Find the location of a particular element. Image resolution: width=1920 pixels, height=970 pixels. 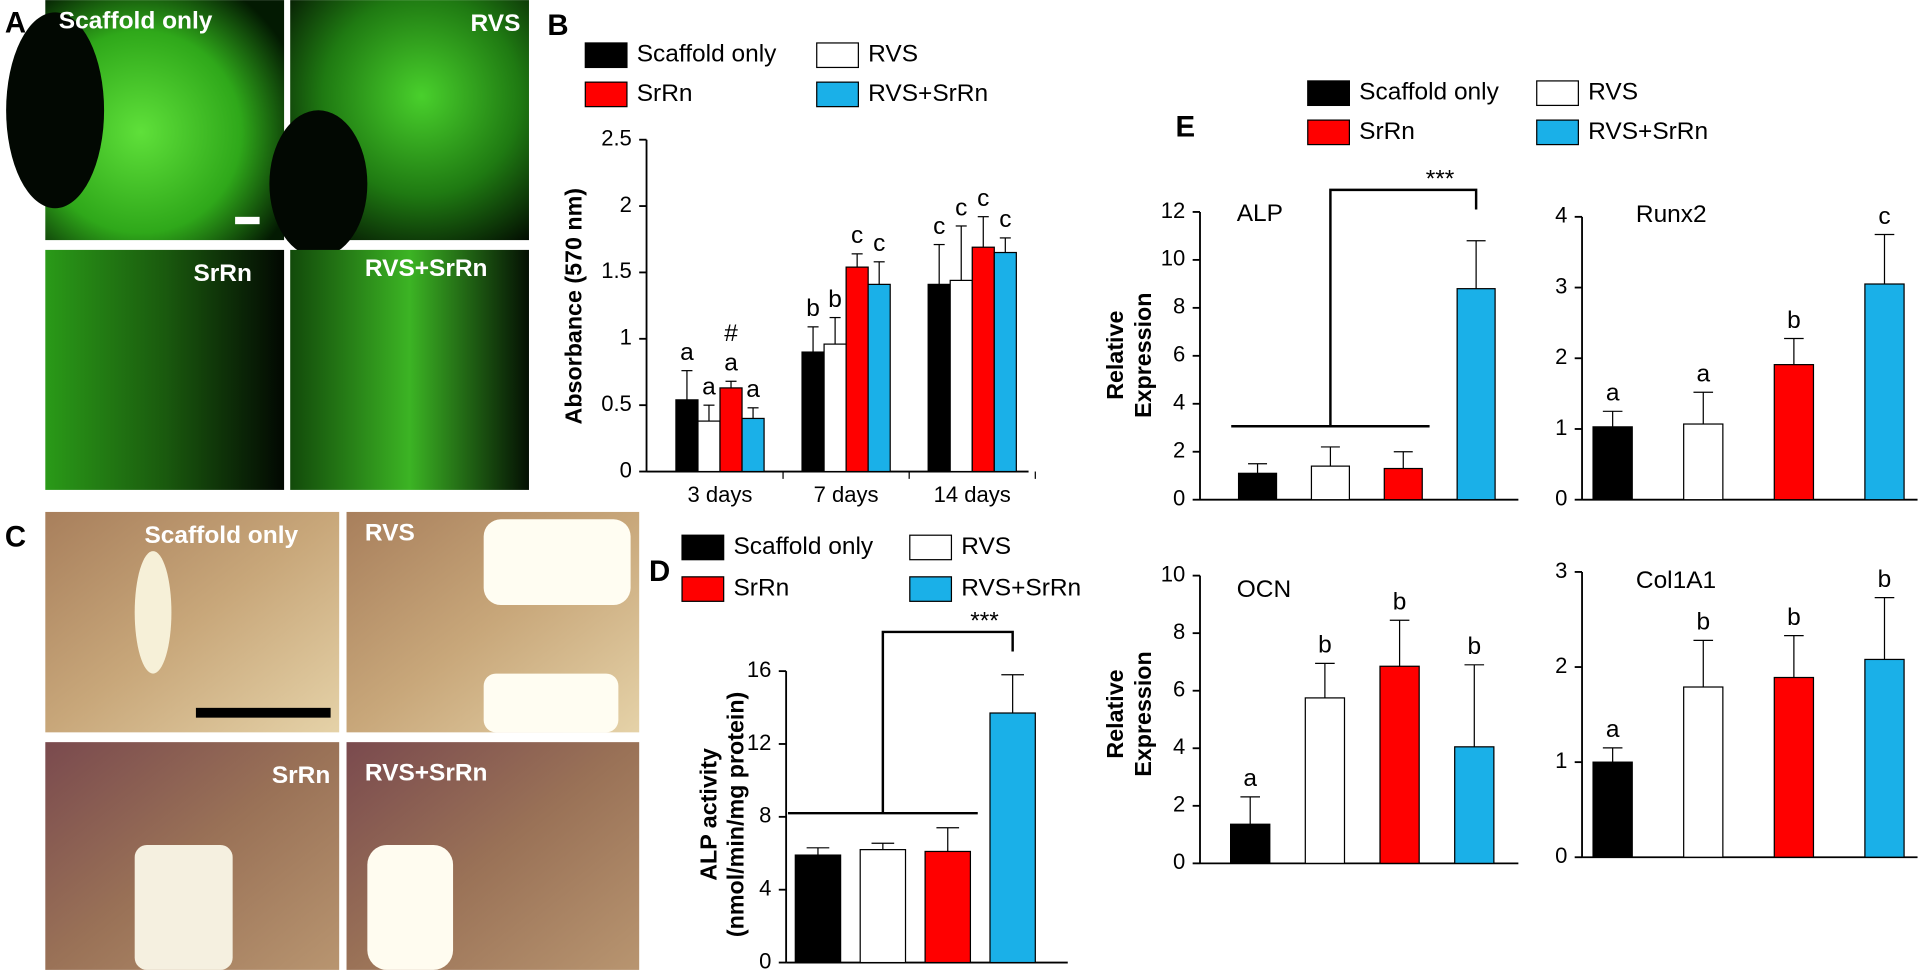

chart-title: ALP is located at coordinates (1260, 213).